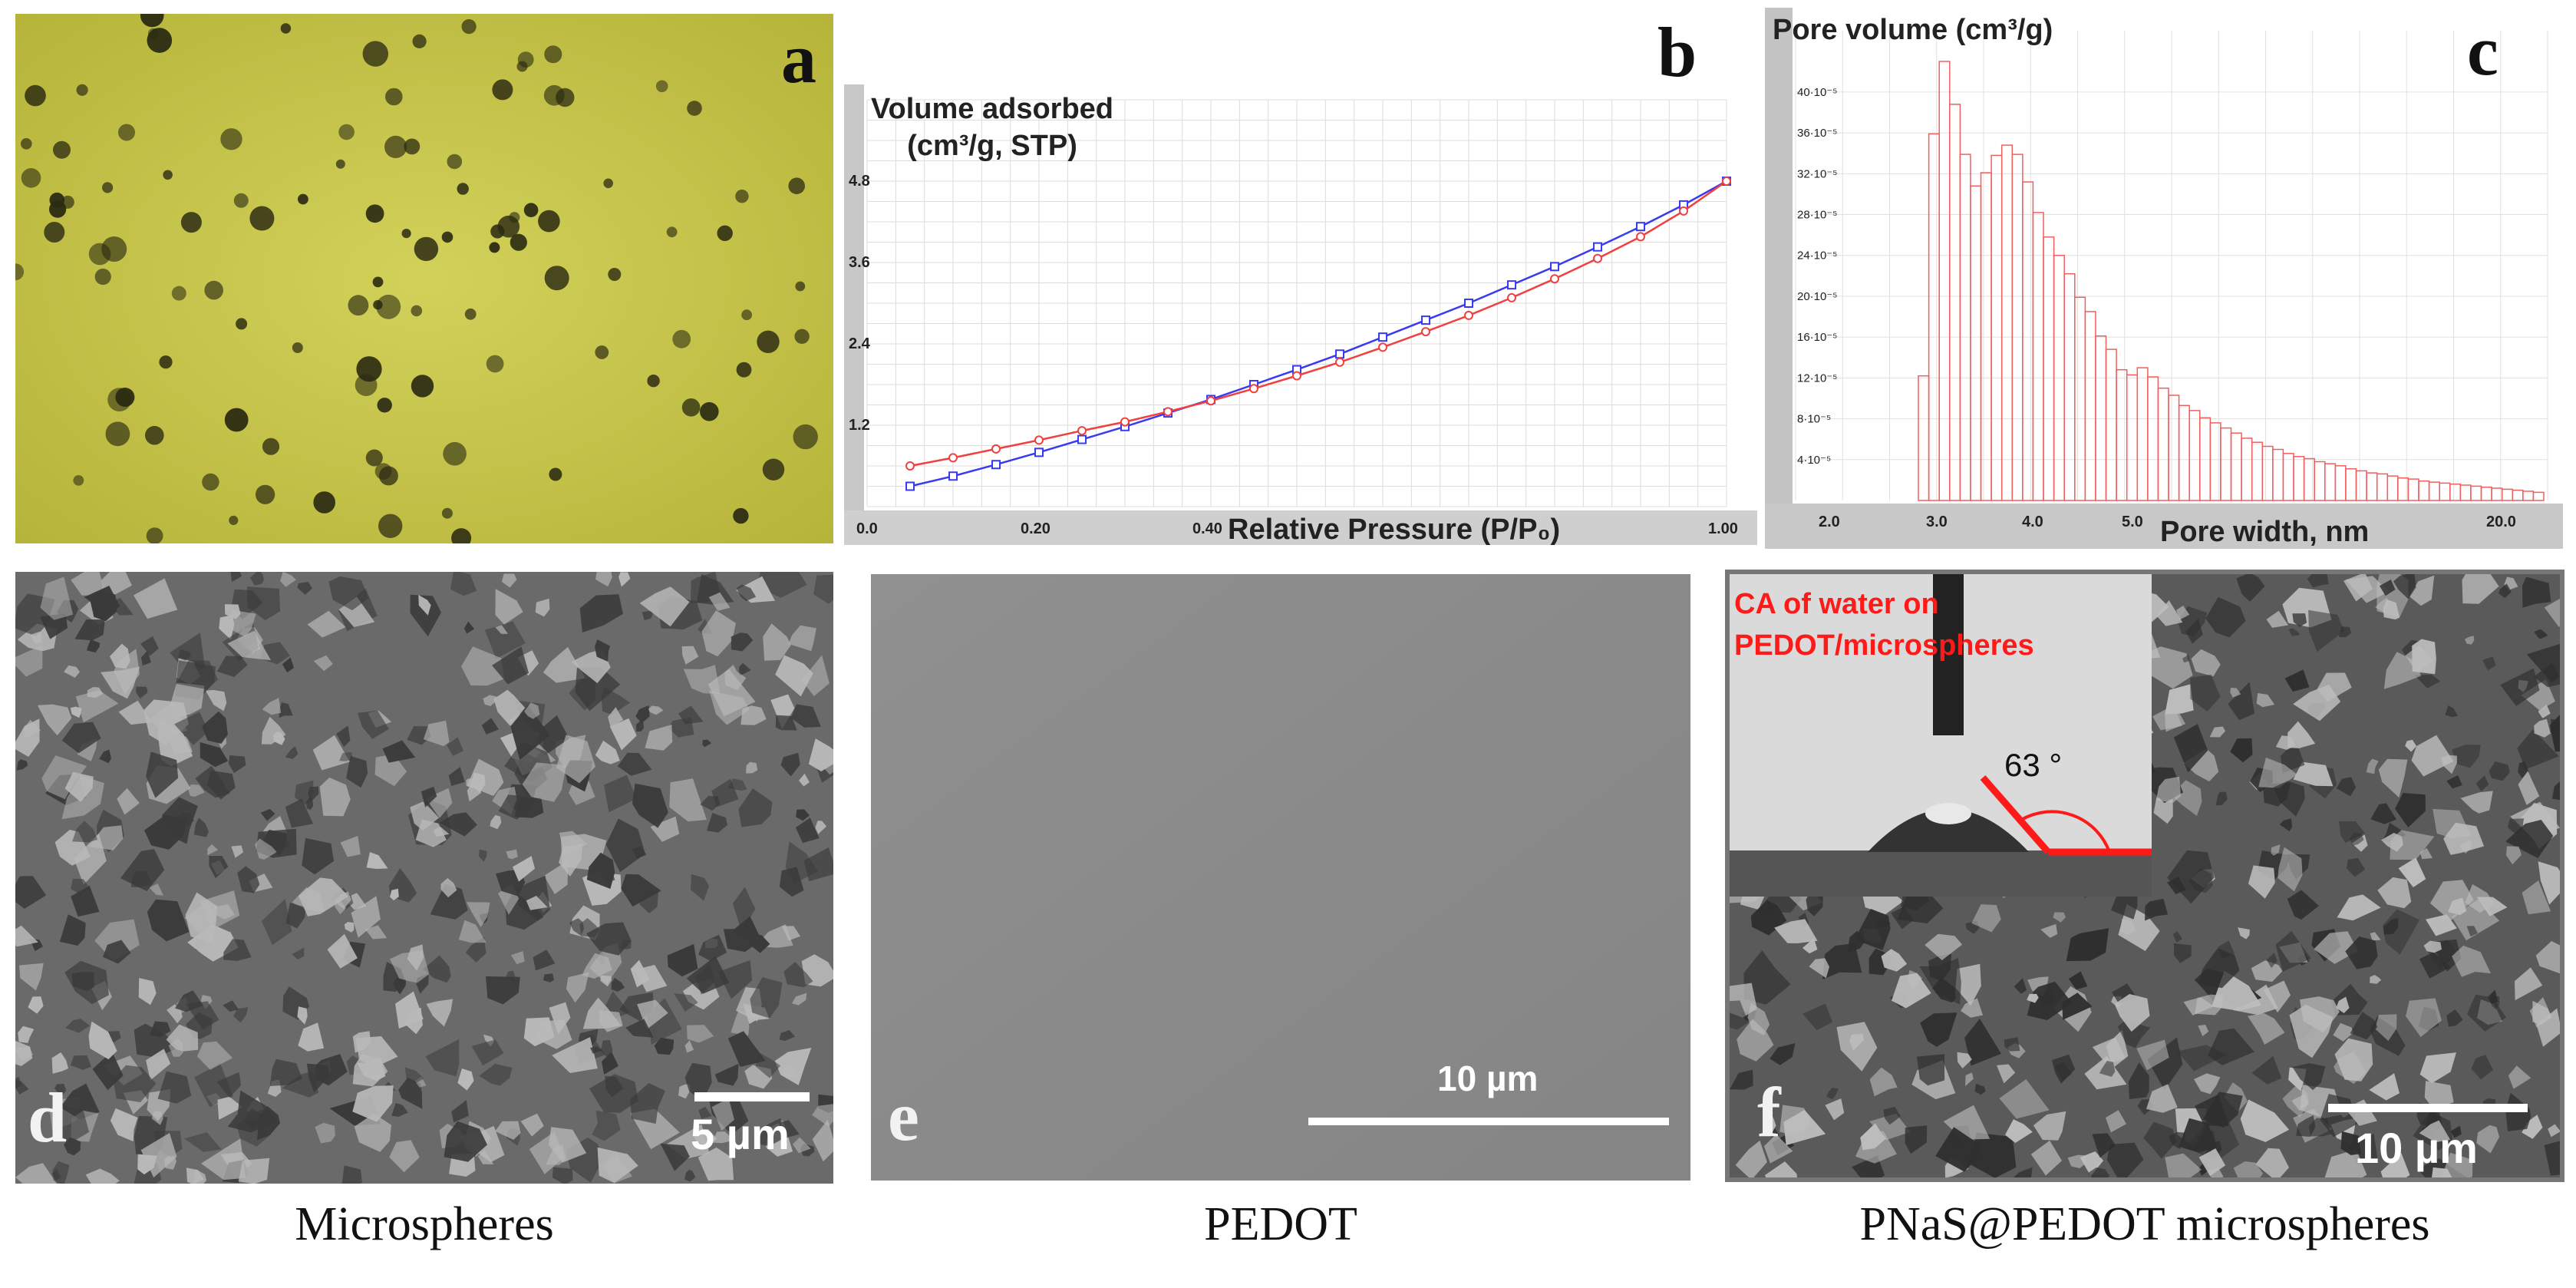 The height and width of the screenshot is (1288, 2576). I want to click on panel-a-optical-micrograph: a, so click(424, 278).